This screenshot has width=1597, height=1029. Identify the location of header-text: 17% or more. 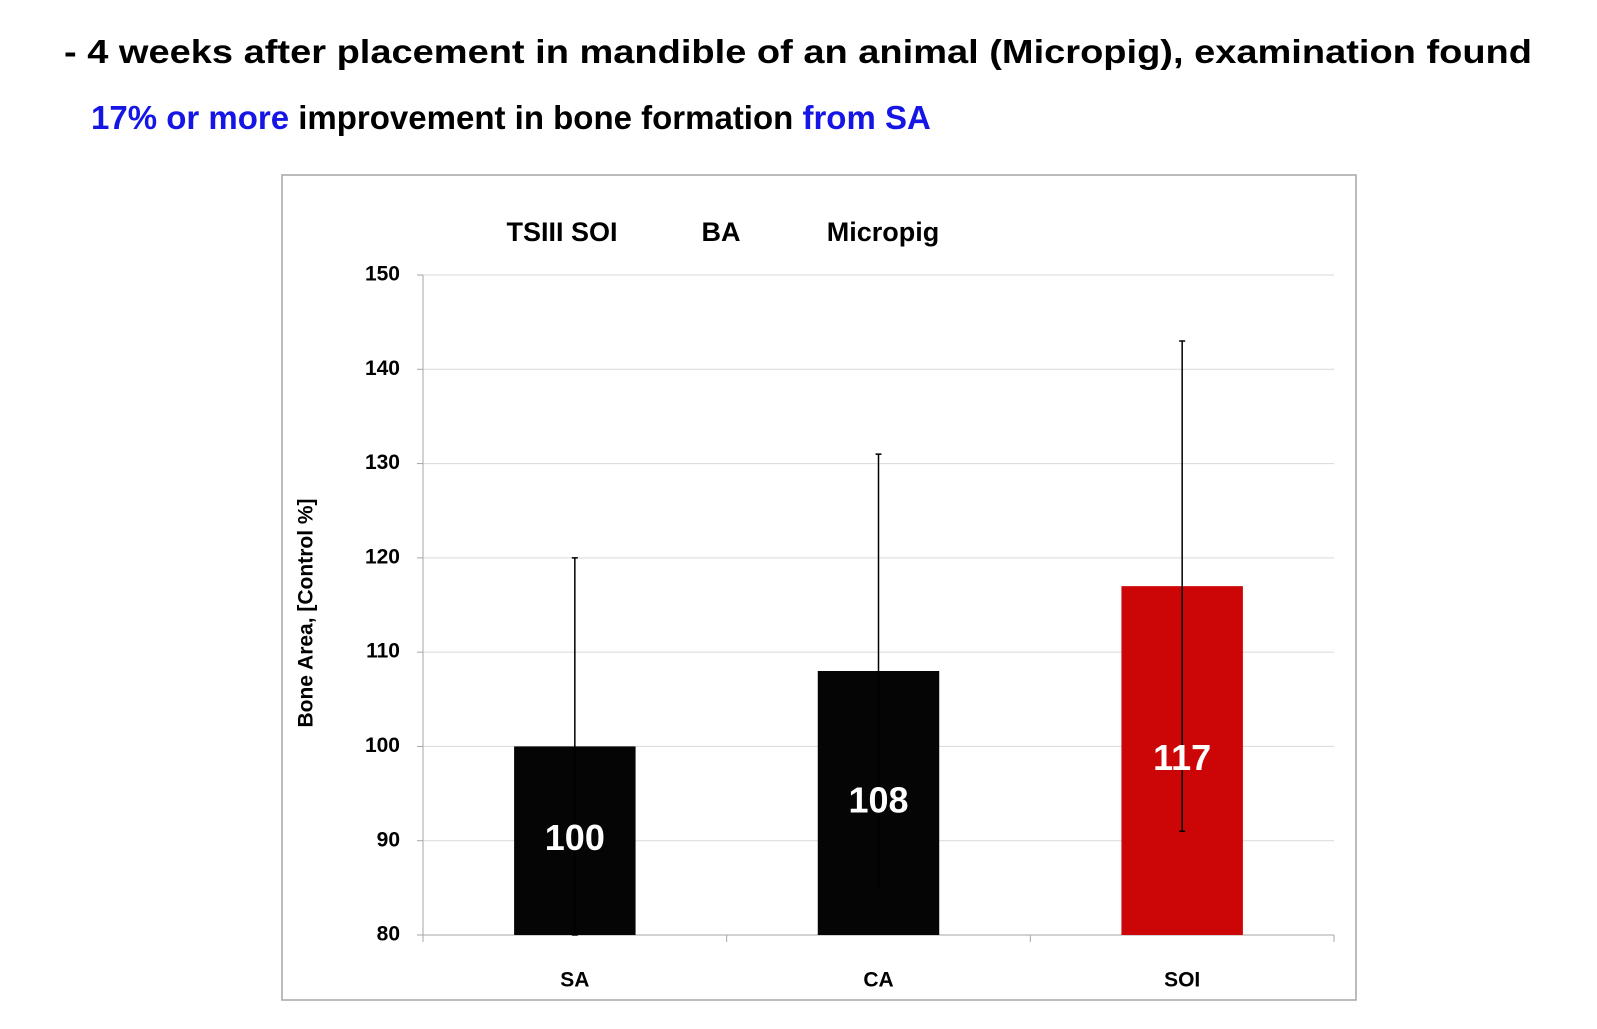
(190, 117).